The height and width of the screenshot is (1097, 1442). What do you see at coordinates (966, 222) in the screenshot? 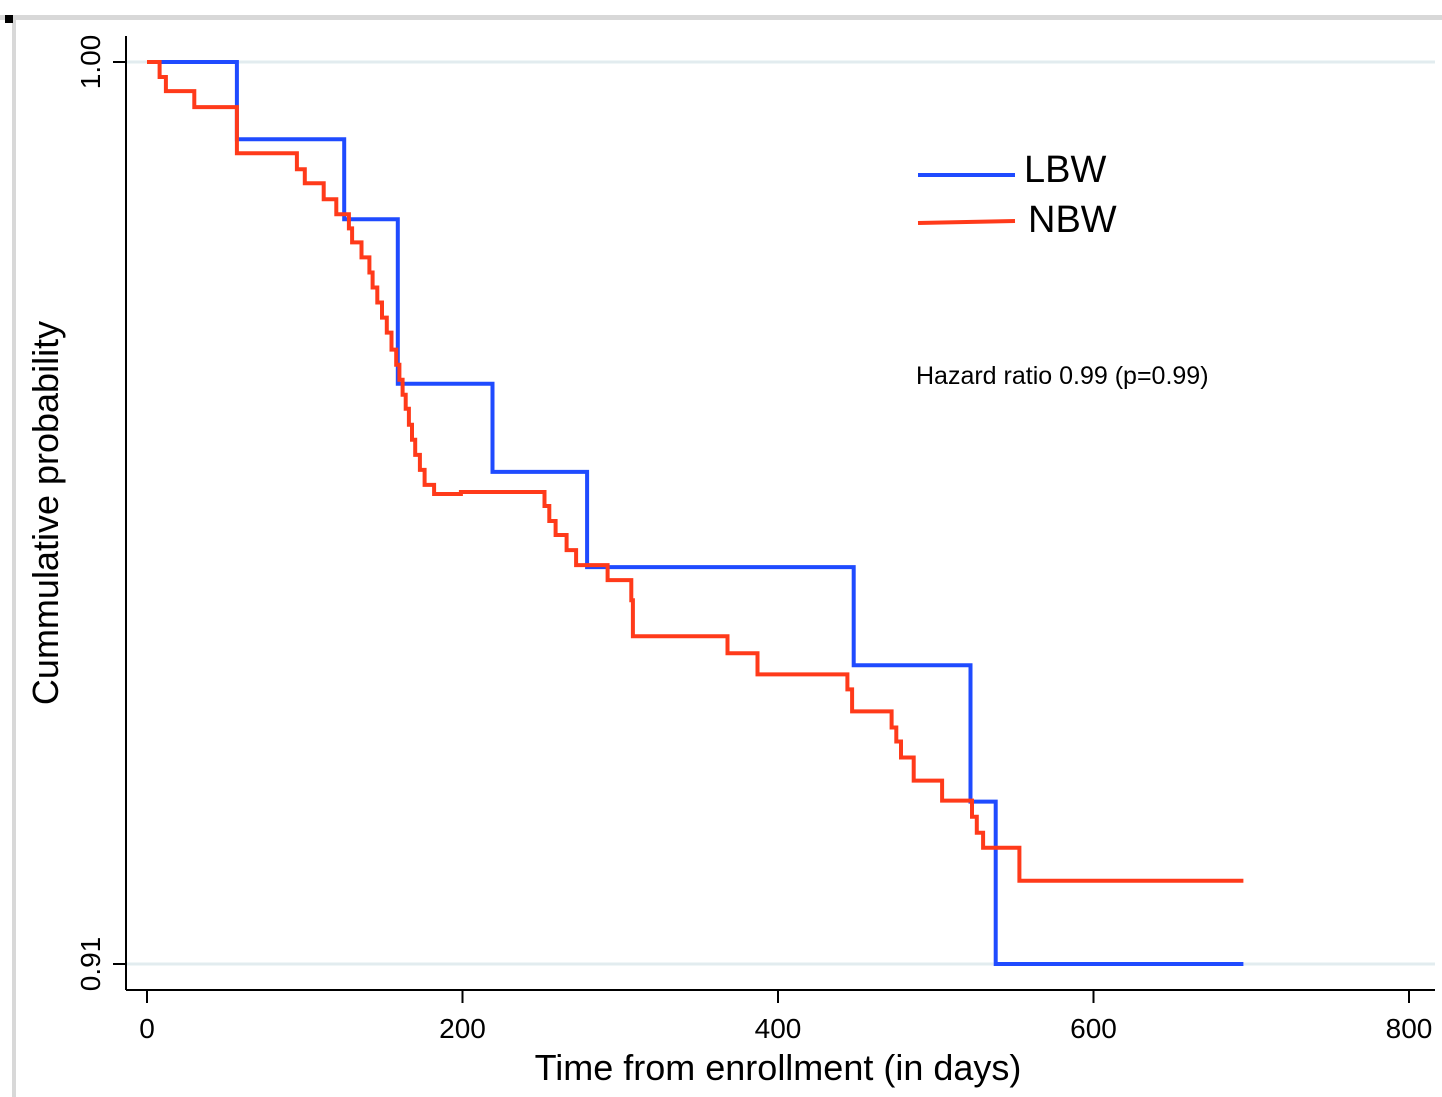
I see `legend-swatch-nbw` at bounding box center [966, 222].